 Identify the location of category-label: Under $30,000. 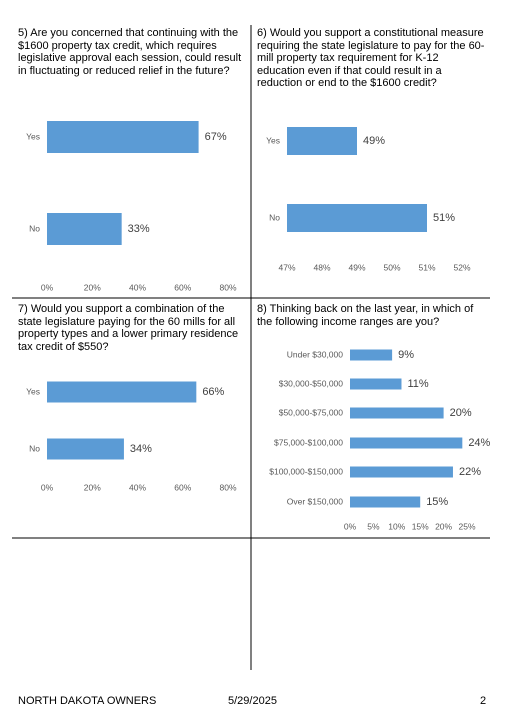
(315, 354).